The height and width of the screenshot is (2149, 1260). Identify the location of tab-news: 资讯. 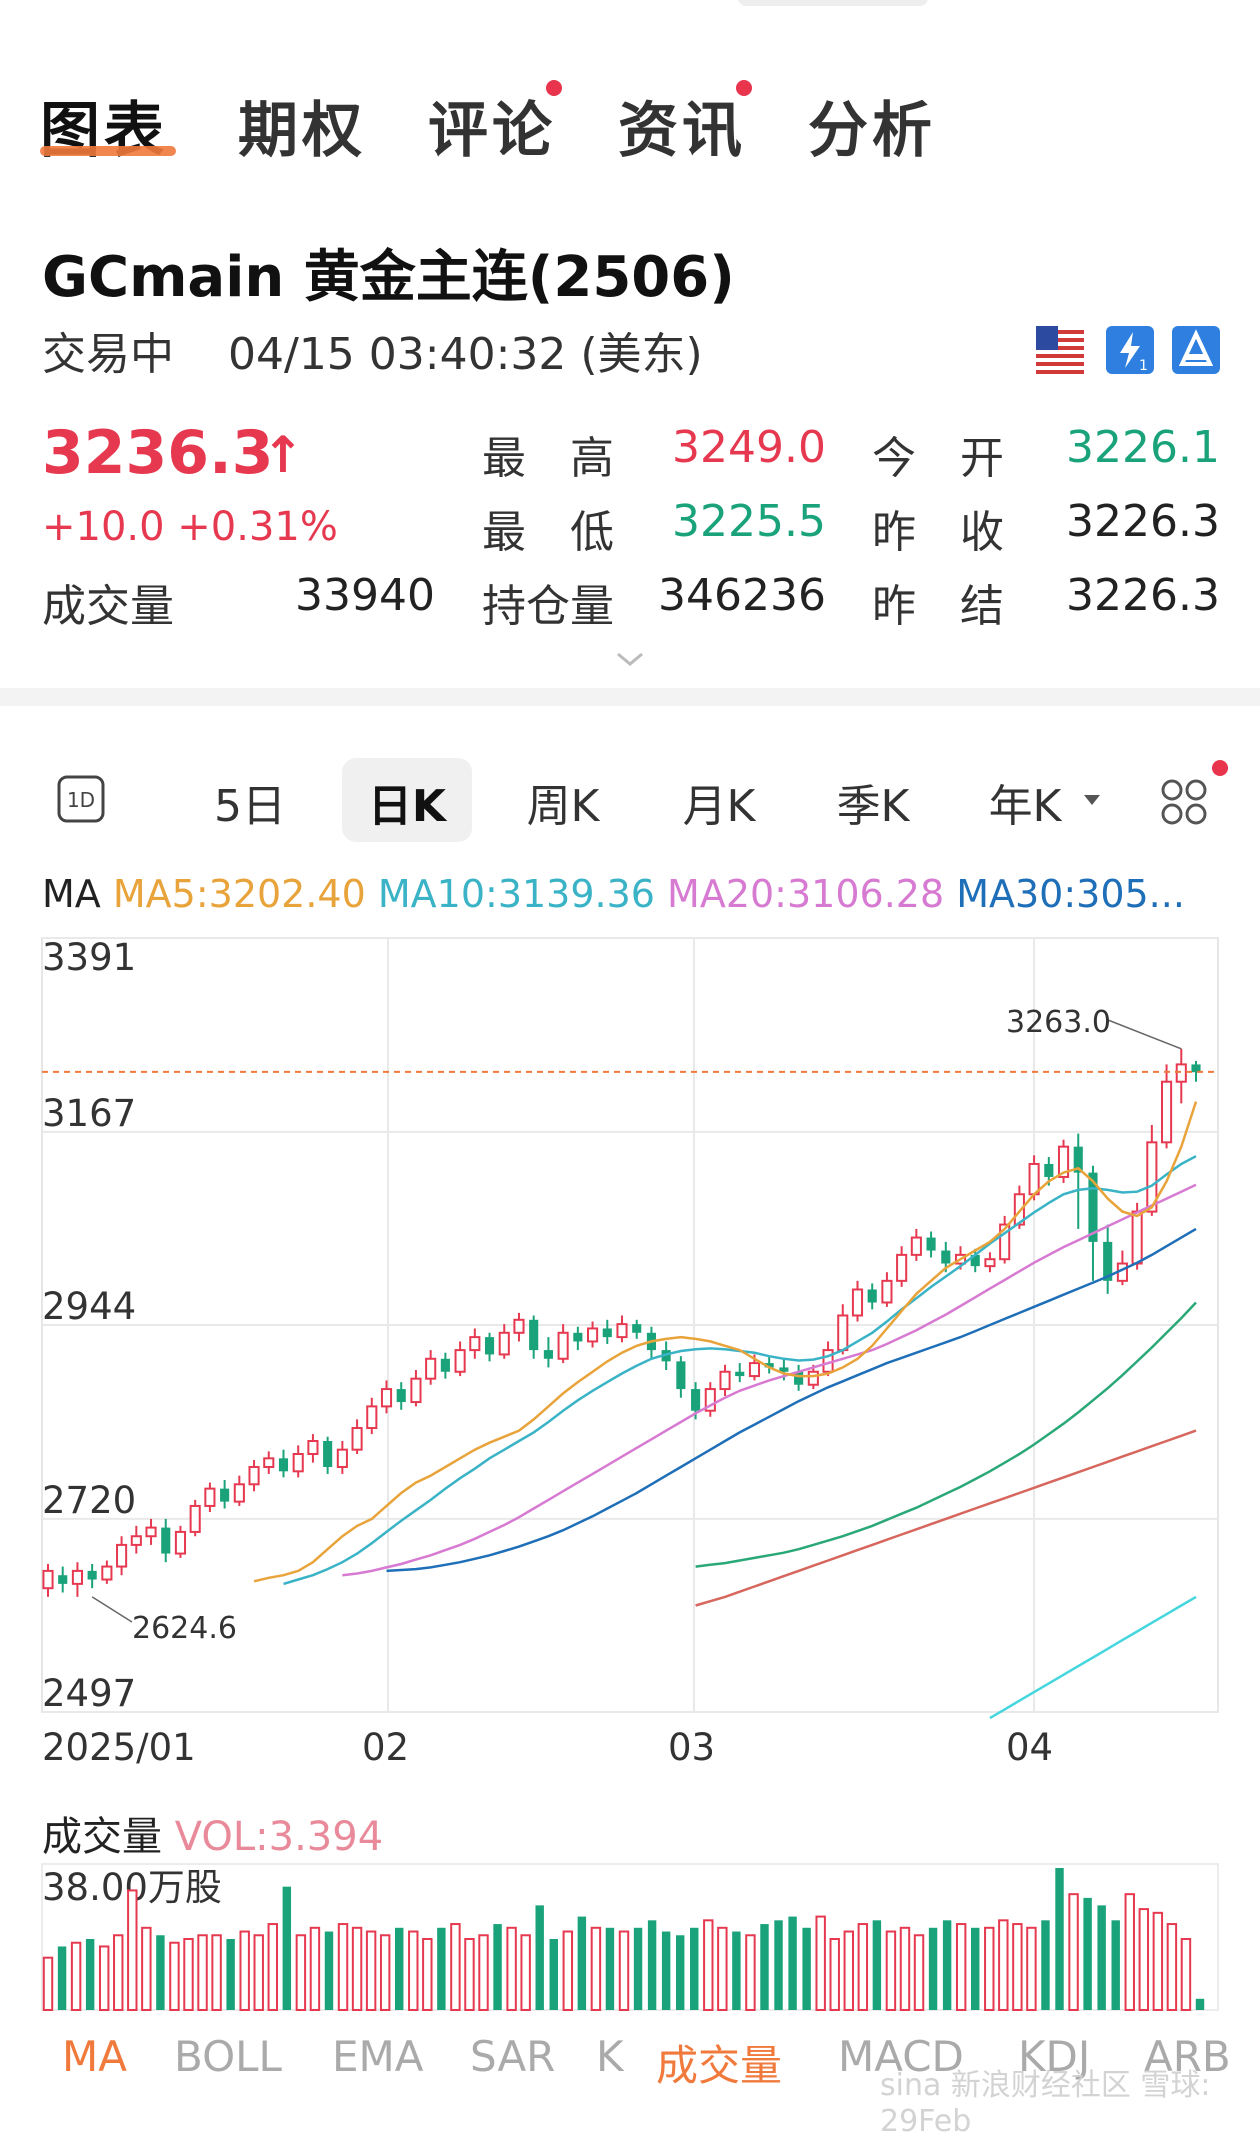
(682, 131).